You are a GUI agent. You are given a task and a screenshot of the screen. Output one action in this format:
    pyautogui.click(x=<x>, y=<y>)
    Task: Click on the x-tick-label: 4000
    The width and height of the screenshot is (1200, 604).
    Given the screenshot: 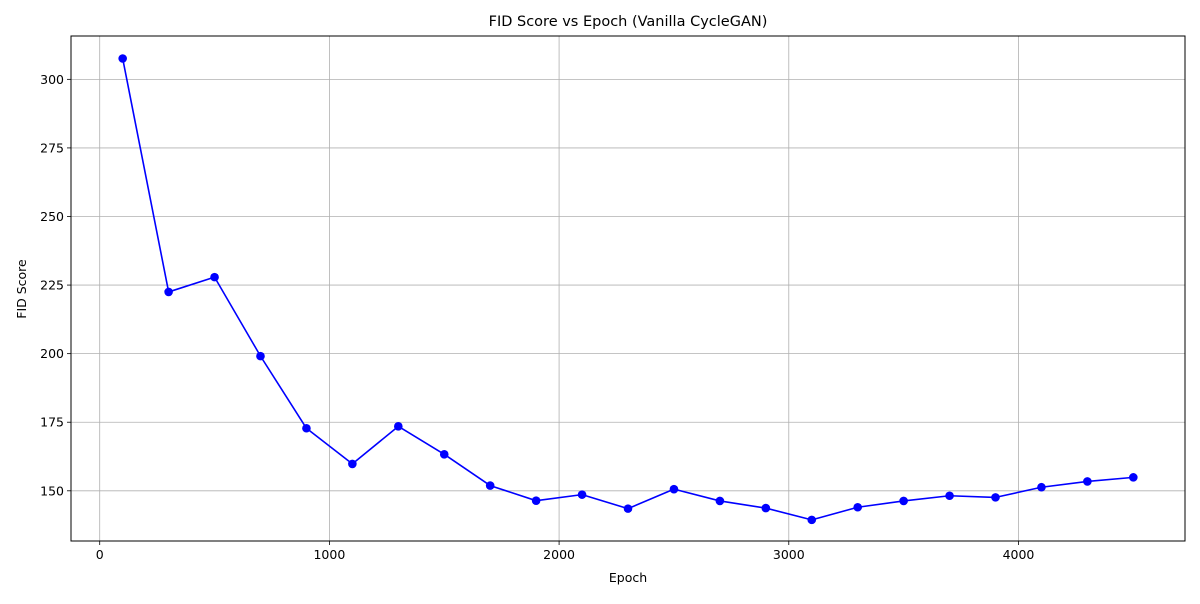 What is the action you would take?
    pyautogui.click(x=1019, y=554)
    